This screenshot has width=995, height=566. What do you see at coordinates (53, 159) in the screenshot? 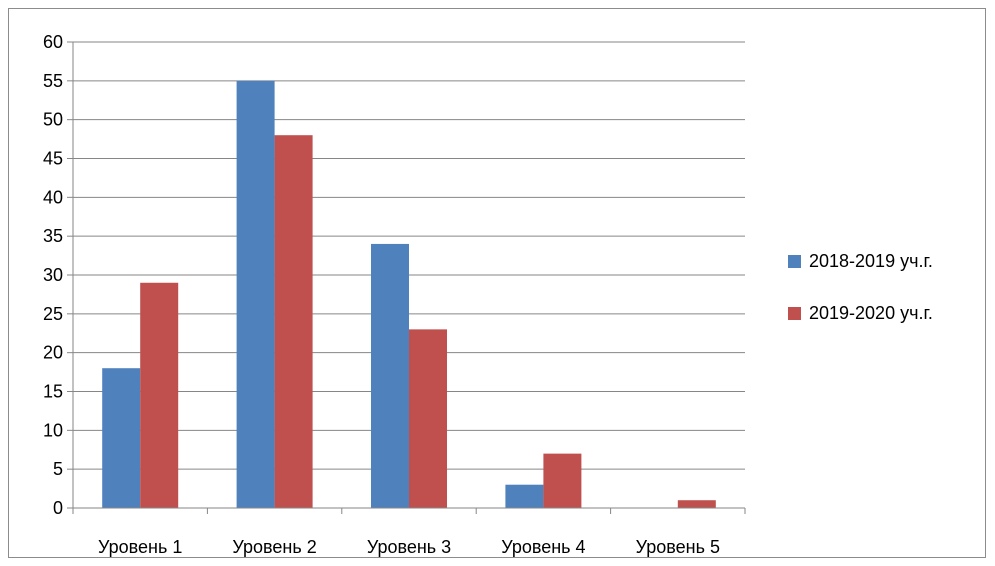
I see `y-tick-label: 45` at bounding box center [53, 159].